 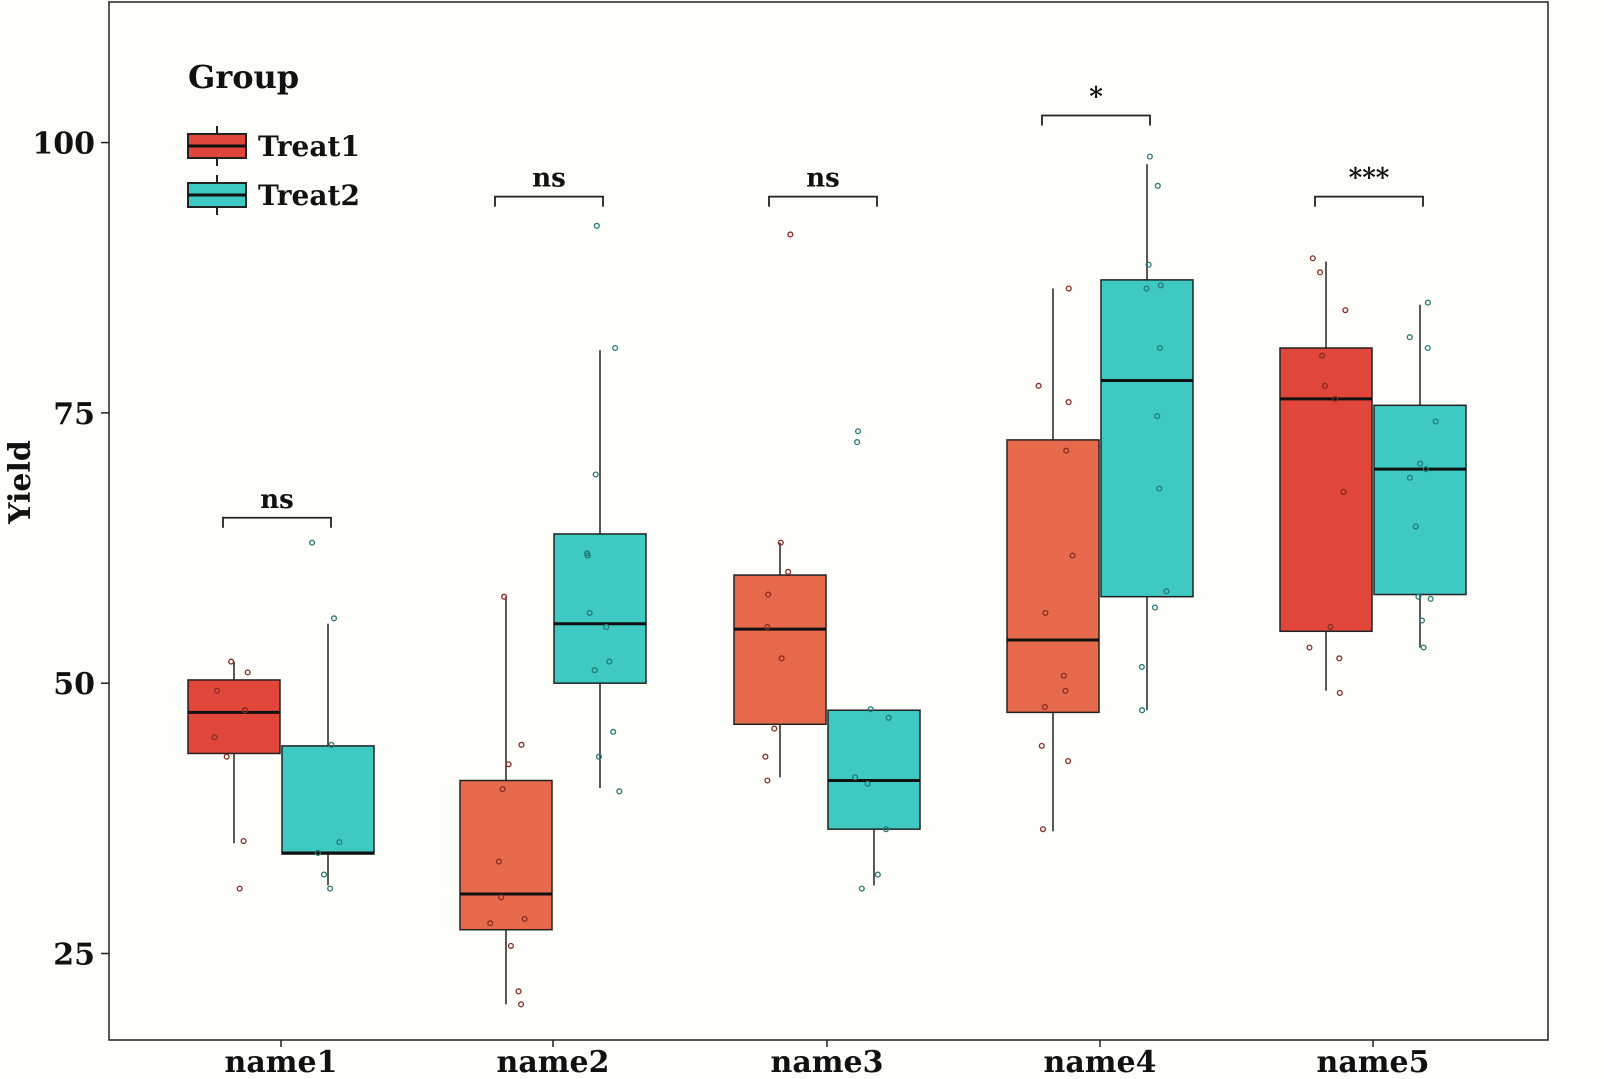 What do you see at coordinates (20, 482) in the screenshot?
I see `y-axis-title: Yield` at bounding box center [20, 482].